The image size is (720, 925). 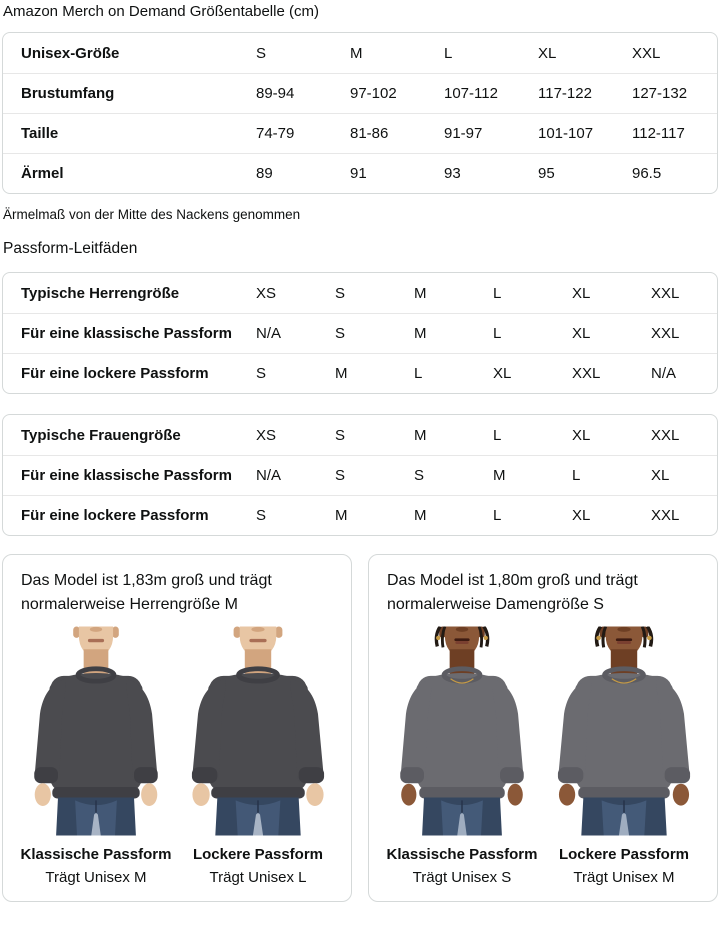 I want to click on row-label: Taille, so click(x=129, y=133).